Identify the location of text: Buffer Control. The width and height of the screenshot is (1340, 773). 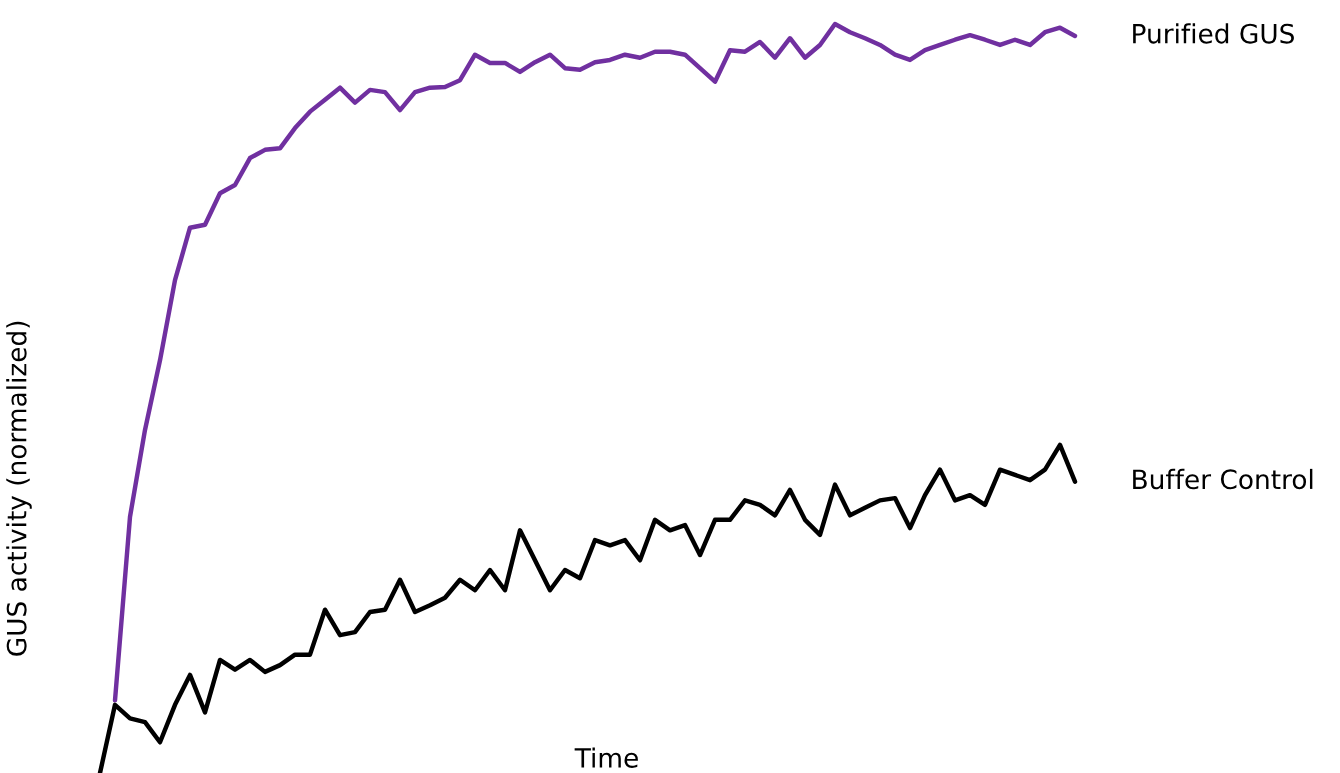
(1223, 479).